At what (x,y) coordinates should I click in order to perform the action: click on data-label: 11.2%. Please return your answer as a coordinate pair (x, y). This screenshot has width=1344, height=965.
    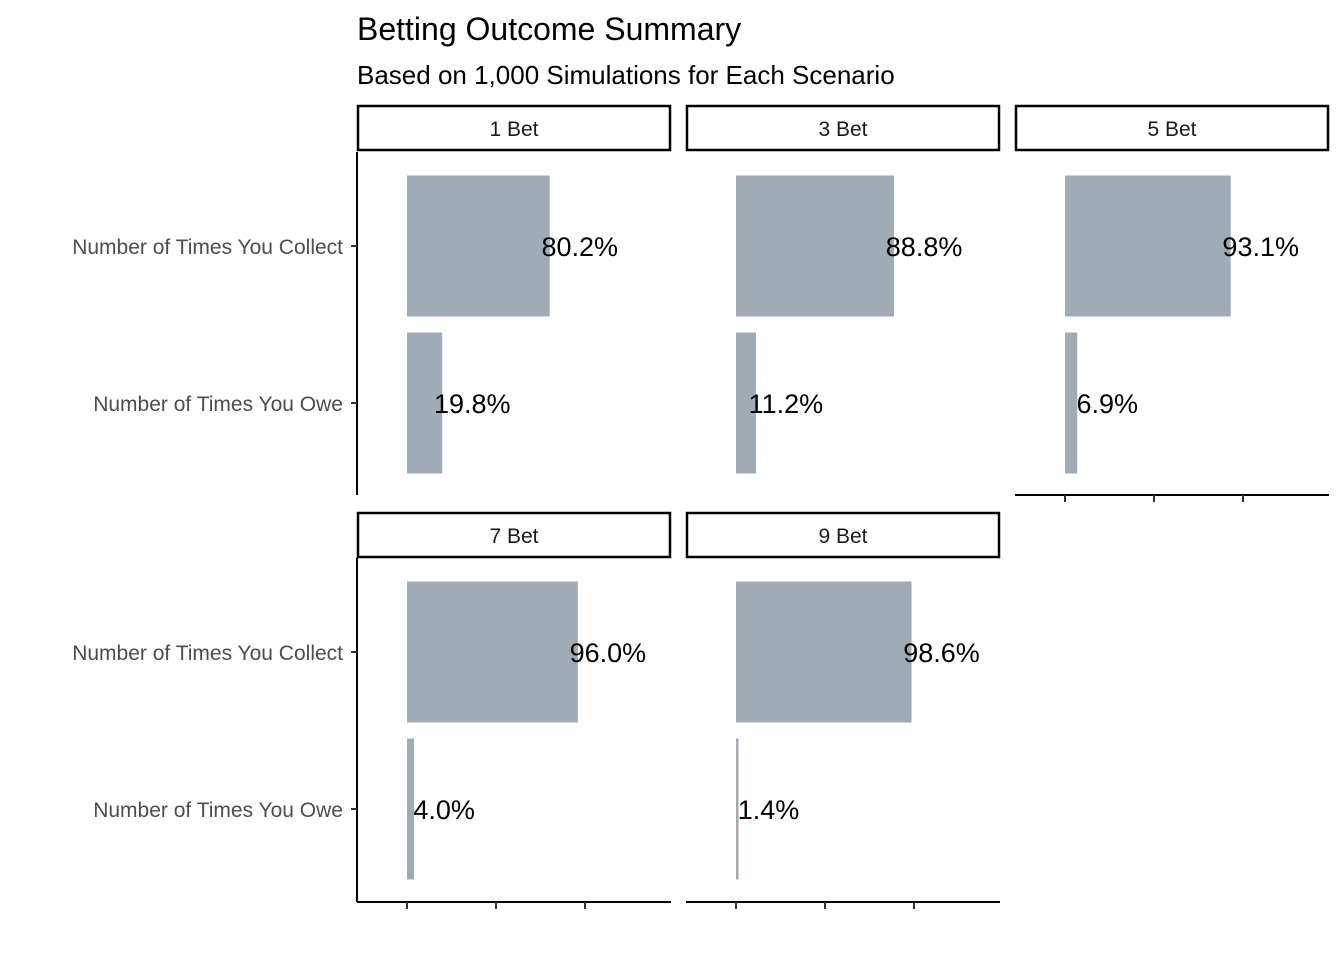
    Looking at the image, I should click on (786, 404).